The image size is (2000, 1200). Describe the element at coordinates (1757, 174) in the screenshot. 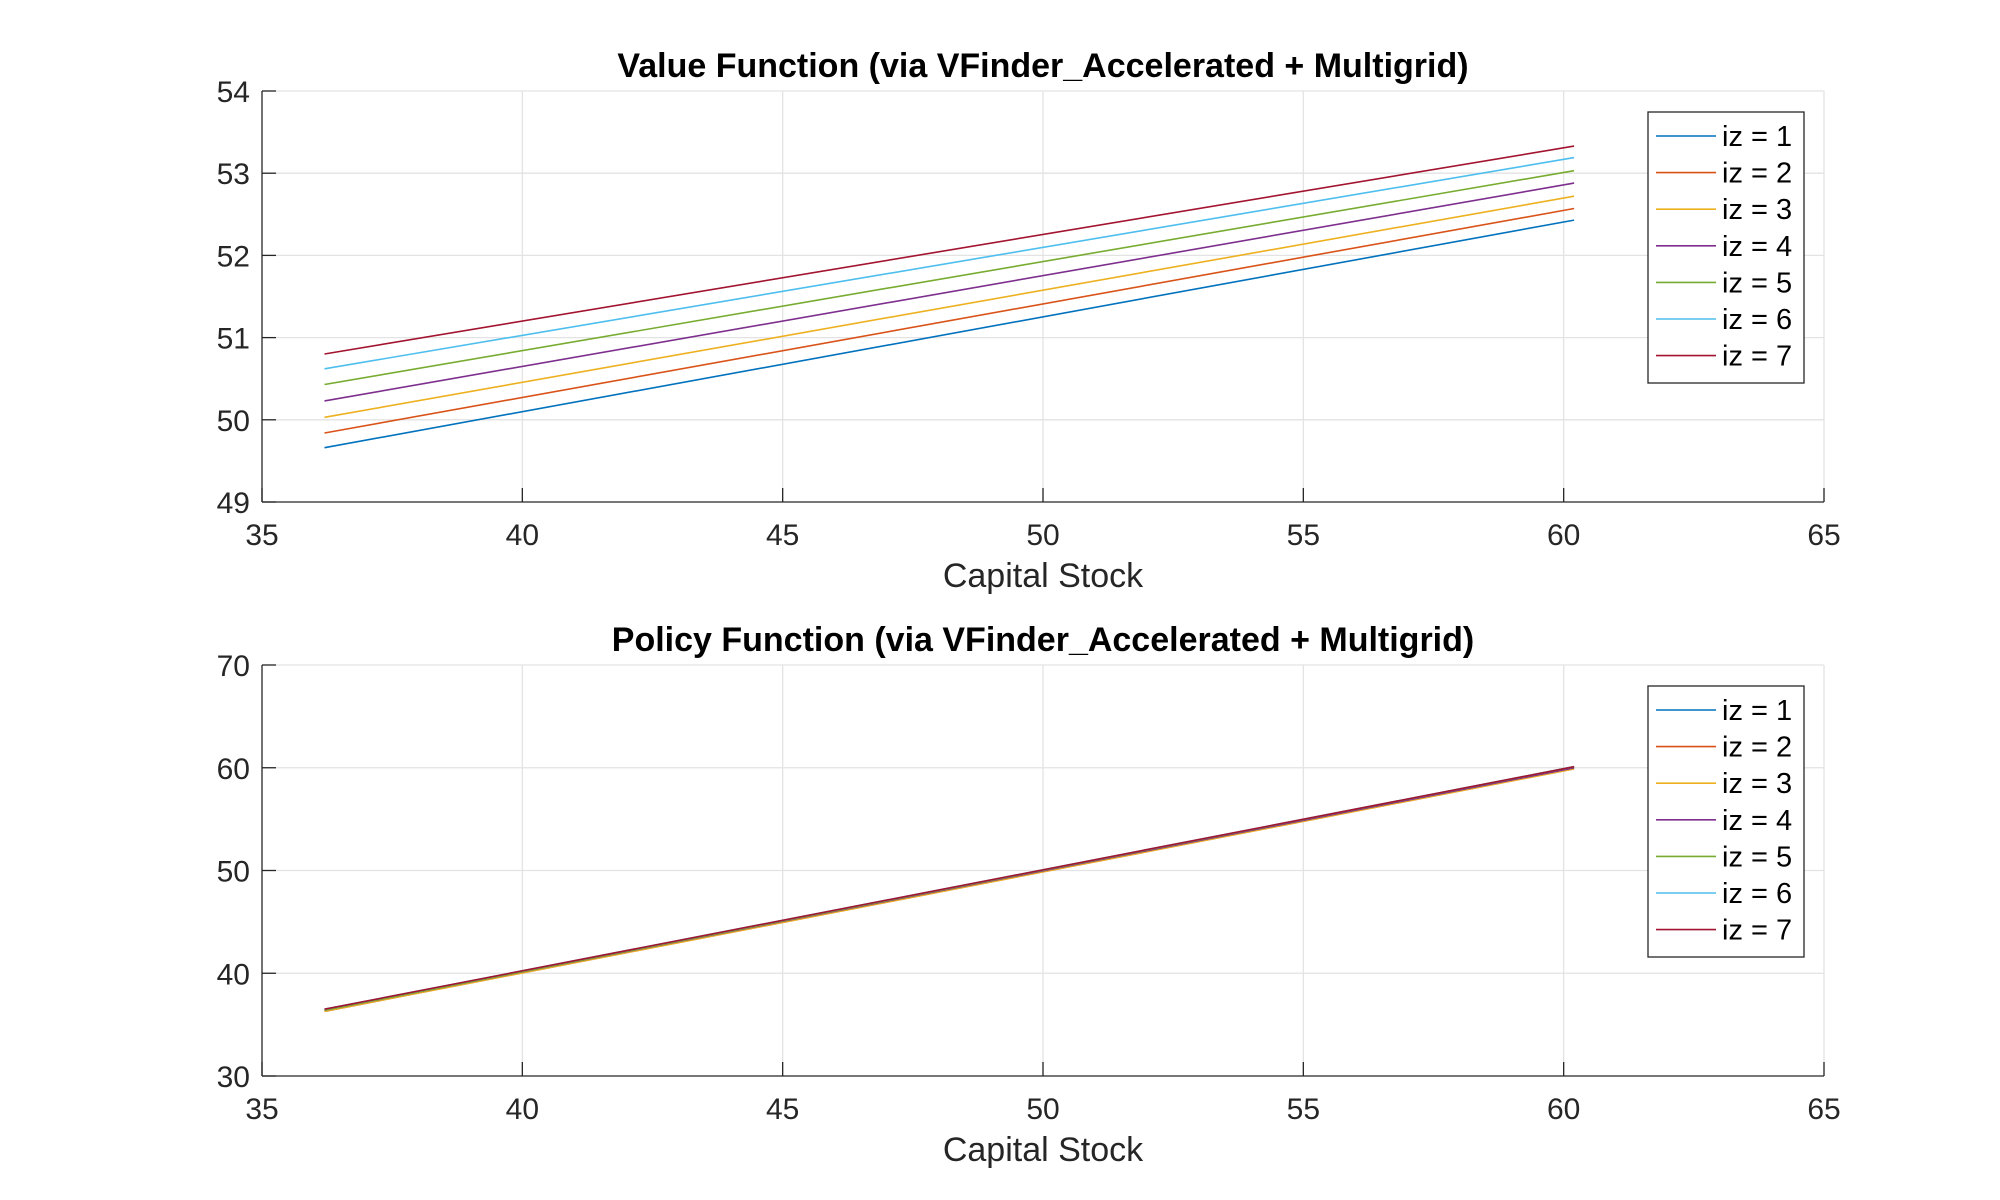

I see `value-legend-label-iz-2: iz = 2` at that location.